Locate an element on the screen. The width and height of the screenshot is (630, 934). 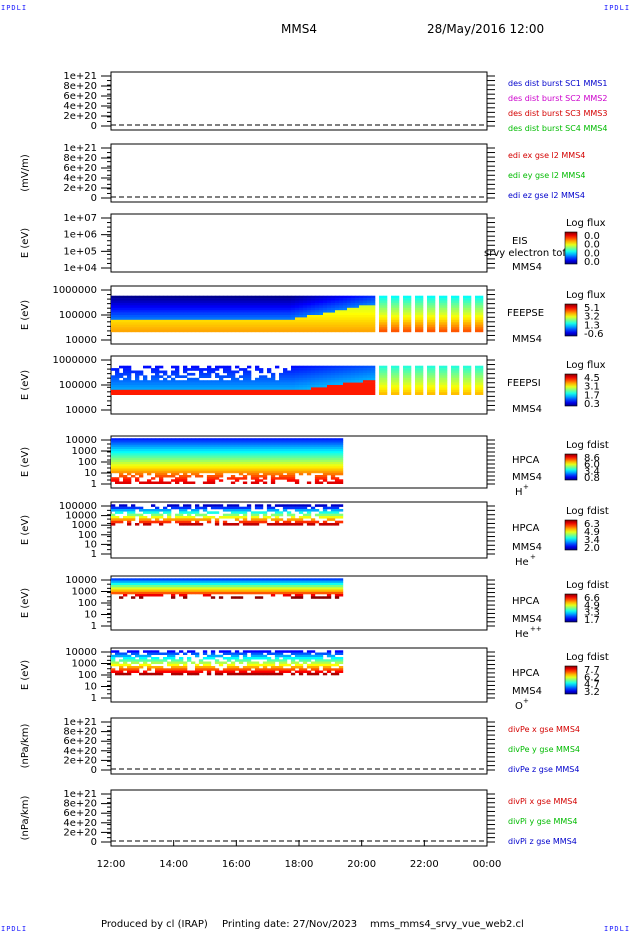
legend-entry: des dist burst SC3 MMS3 is located at coordinates (557, 113).